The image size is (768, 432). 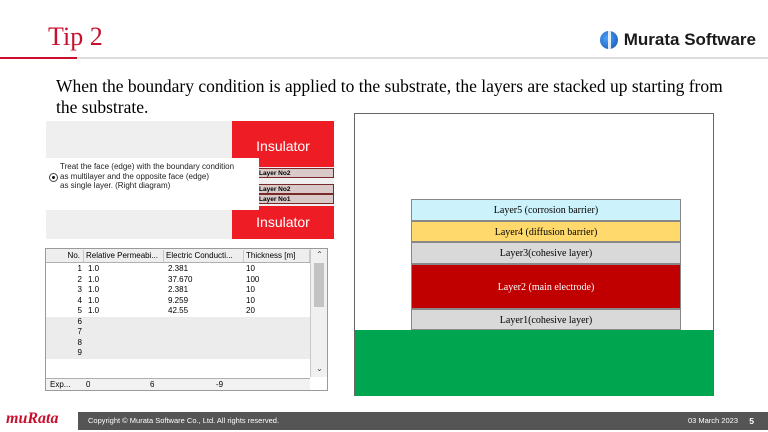 What do you see at coordinates (79, 289) in the screenshot?
I see `cell-no: 3` at bounding box center [79, 289].